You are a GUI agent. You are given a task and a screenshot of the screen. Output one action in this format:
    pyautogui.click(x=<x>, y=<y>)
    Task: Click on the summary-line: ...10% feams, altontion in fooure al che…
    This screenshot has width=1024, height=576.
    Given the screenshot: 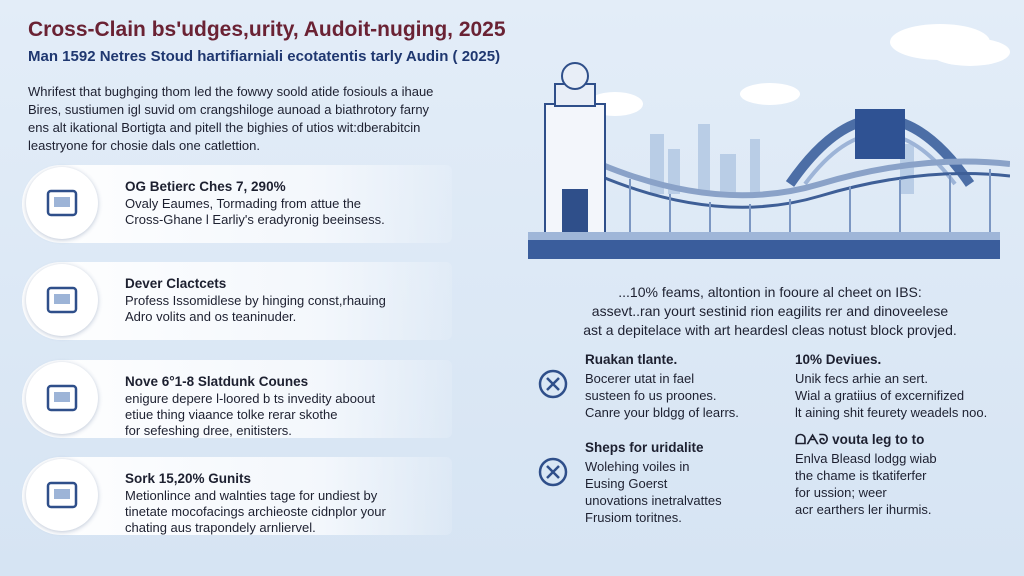 What is the action you would take?
    pyautogui.click(x=770, y=292)
    